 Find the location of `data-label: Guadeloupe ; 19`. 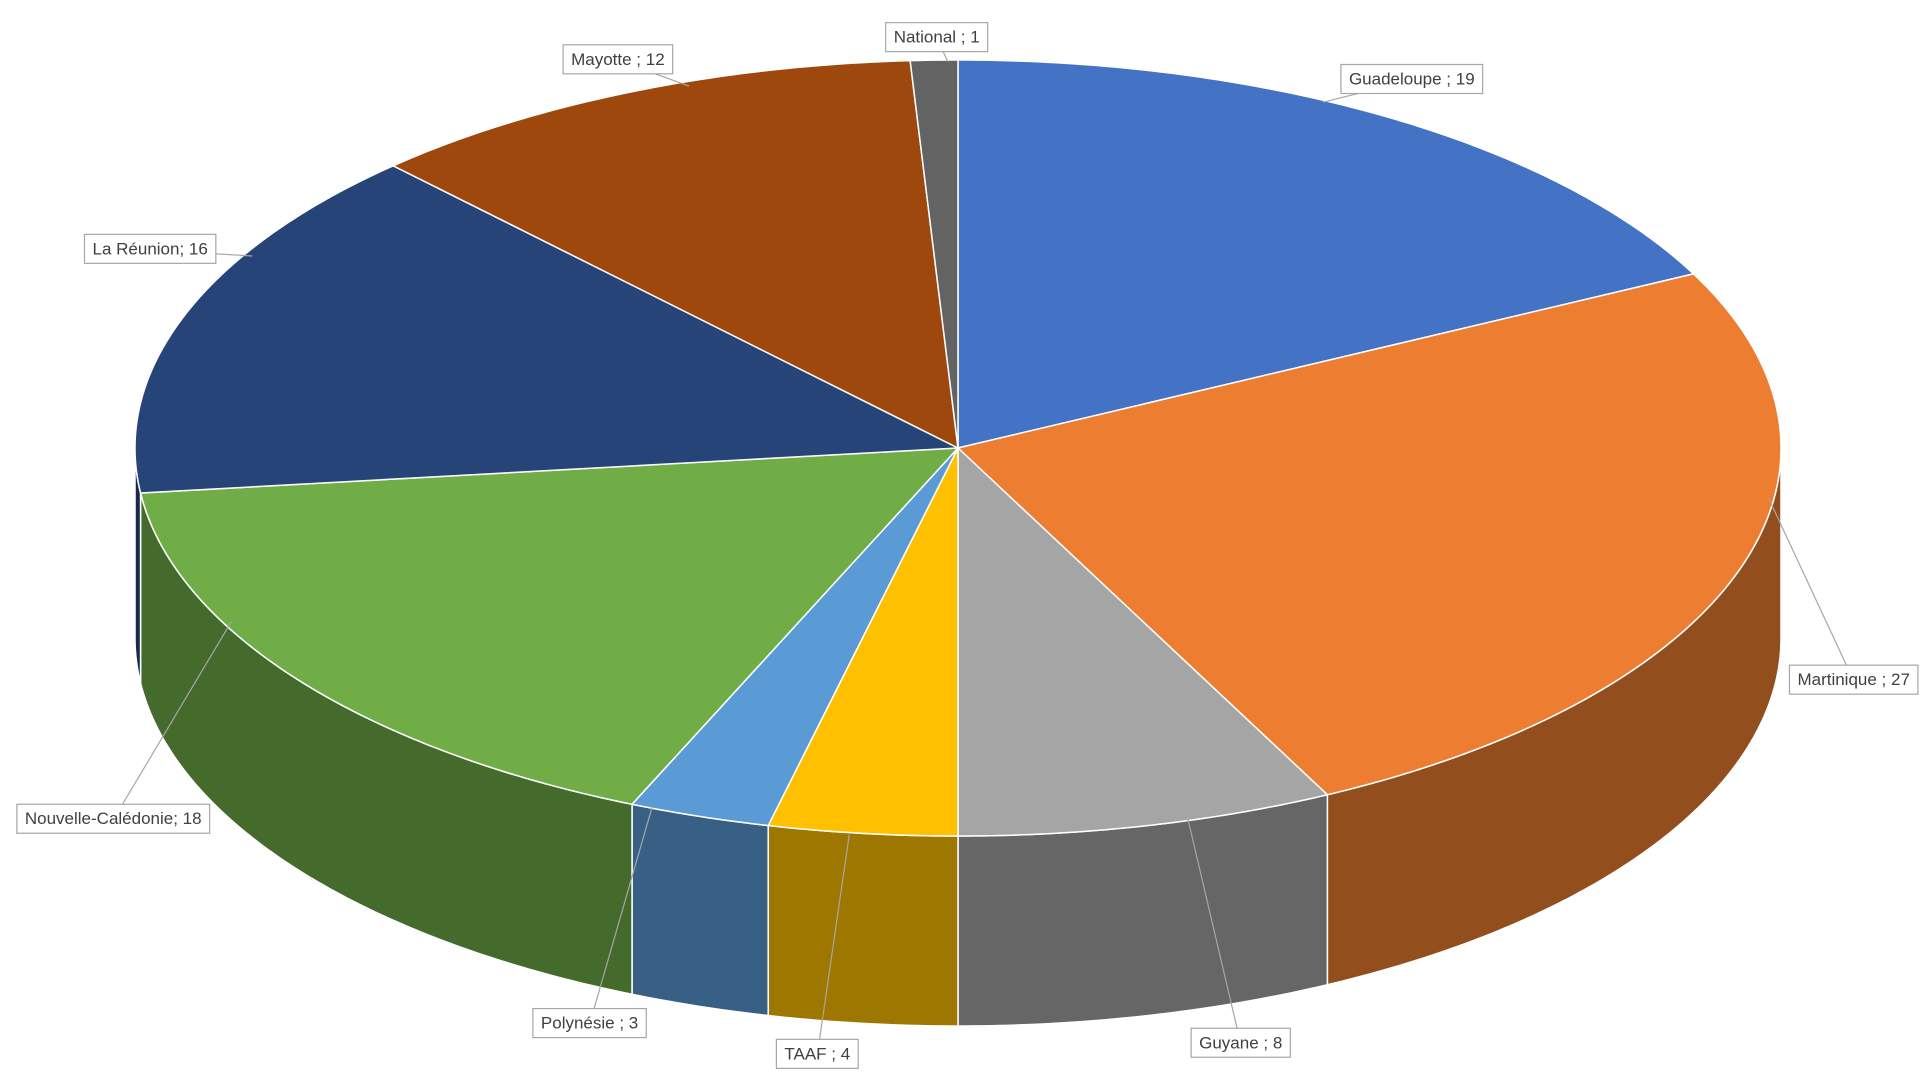

data-label: Guadeloupe ; 19 is located at coordinates (1403, 83).